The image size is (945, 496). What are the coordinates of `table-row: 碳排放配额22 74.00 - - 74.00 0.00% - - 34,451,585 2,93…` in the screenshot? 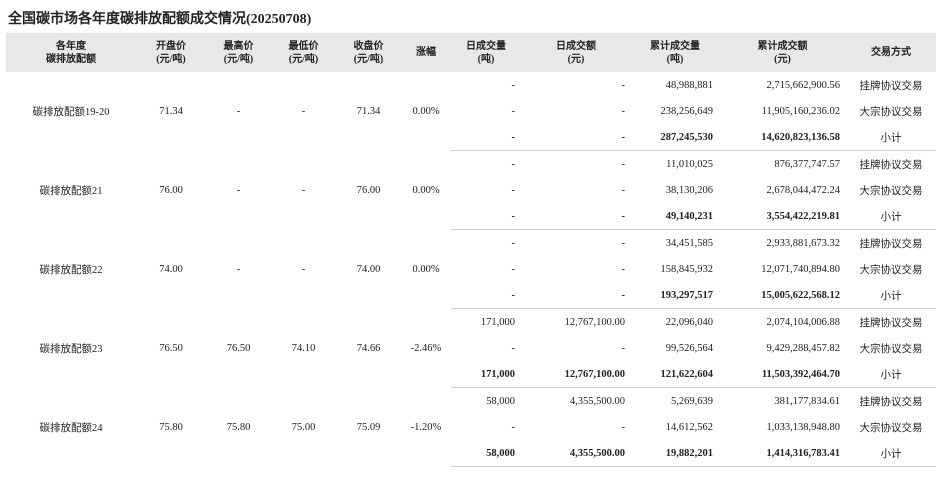 It's located at (471, 253).